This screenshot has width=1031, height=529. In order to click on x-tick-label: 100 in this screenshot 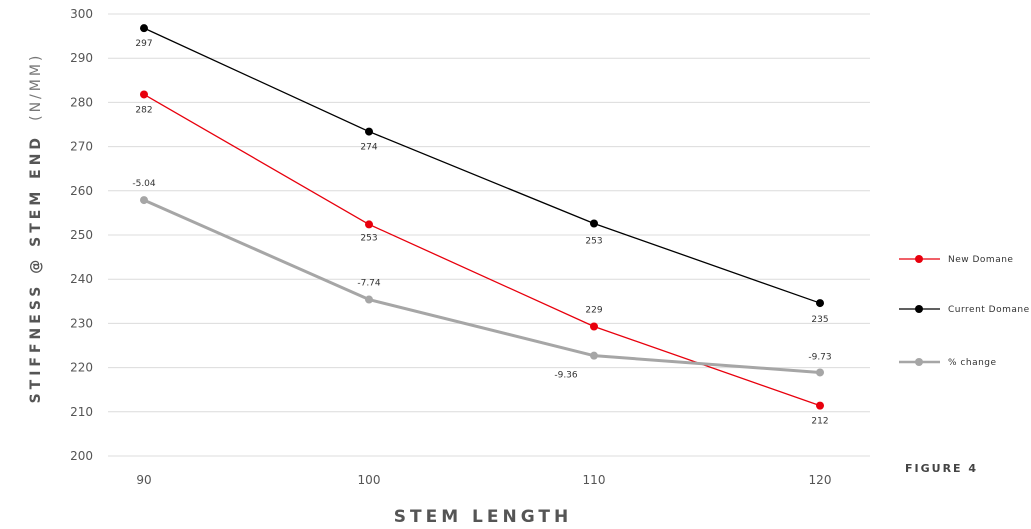, I will do `click(369, 480)`.